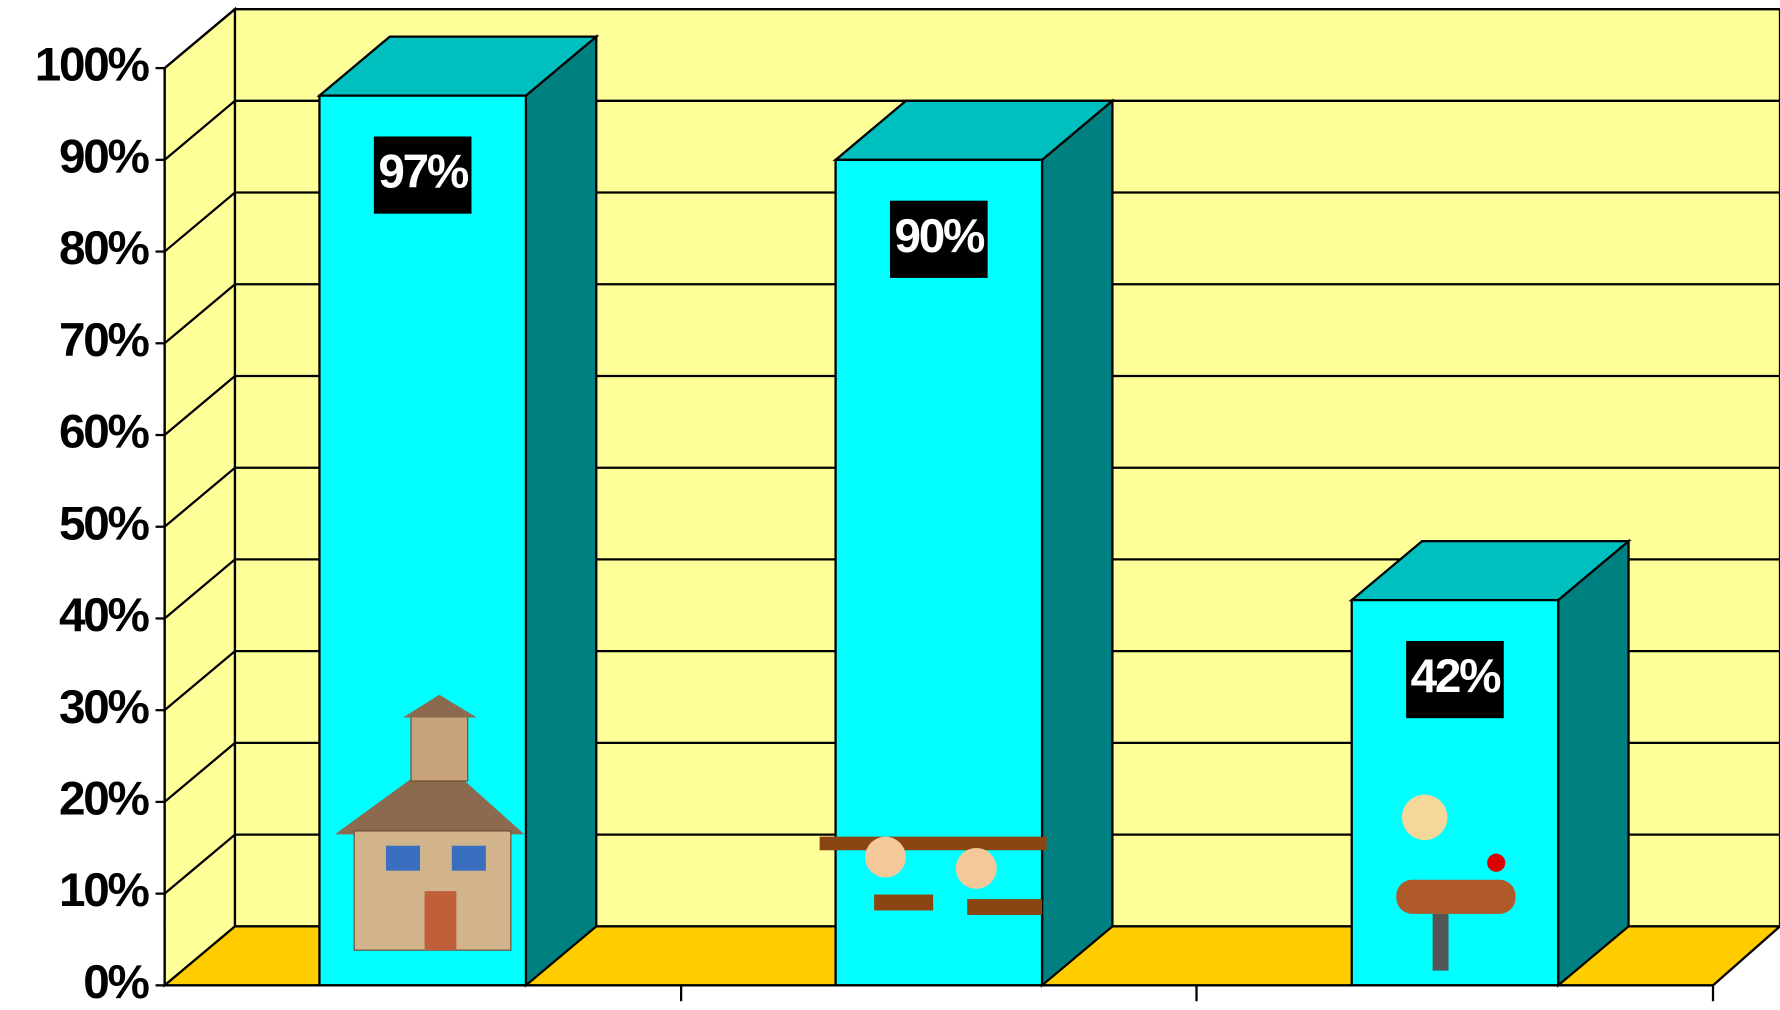  What do you see at coordinates (104, 156) in the screenshot?
I see `y-tick-label: 90%` at bounding box center [104, 156].